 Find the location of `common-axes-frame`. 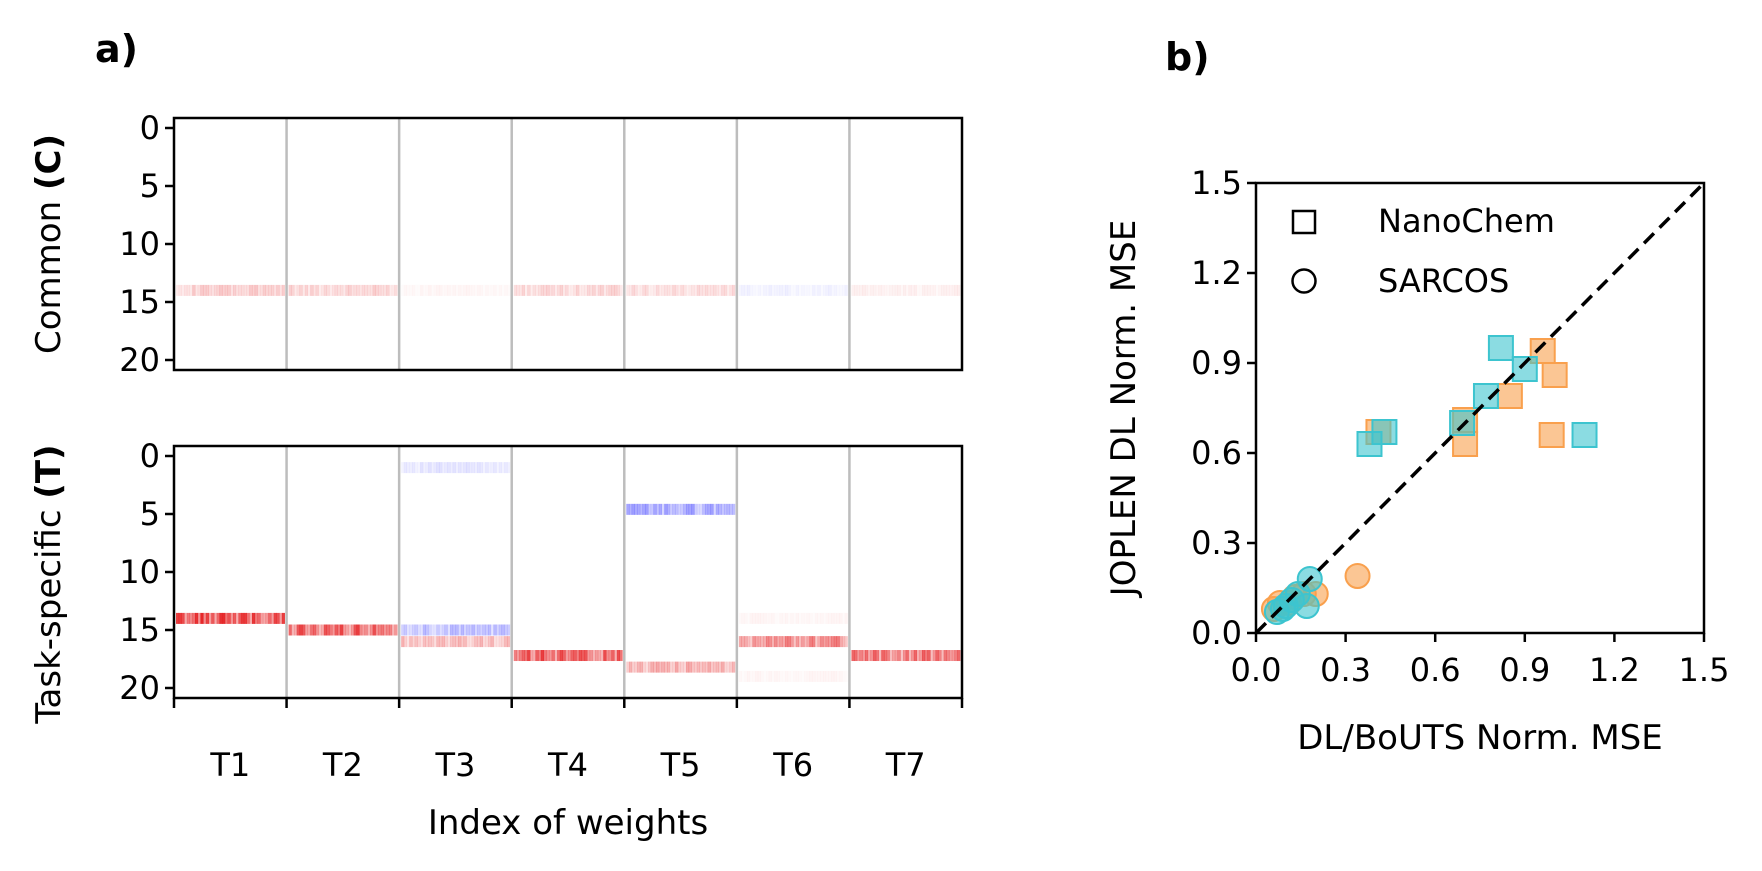

common-axes-frame is located at coordinates (568, 244).